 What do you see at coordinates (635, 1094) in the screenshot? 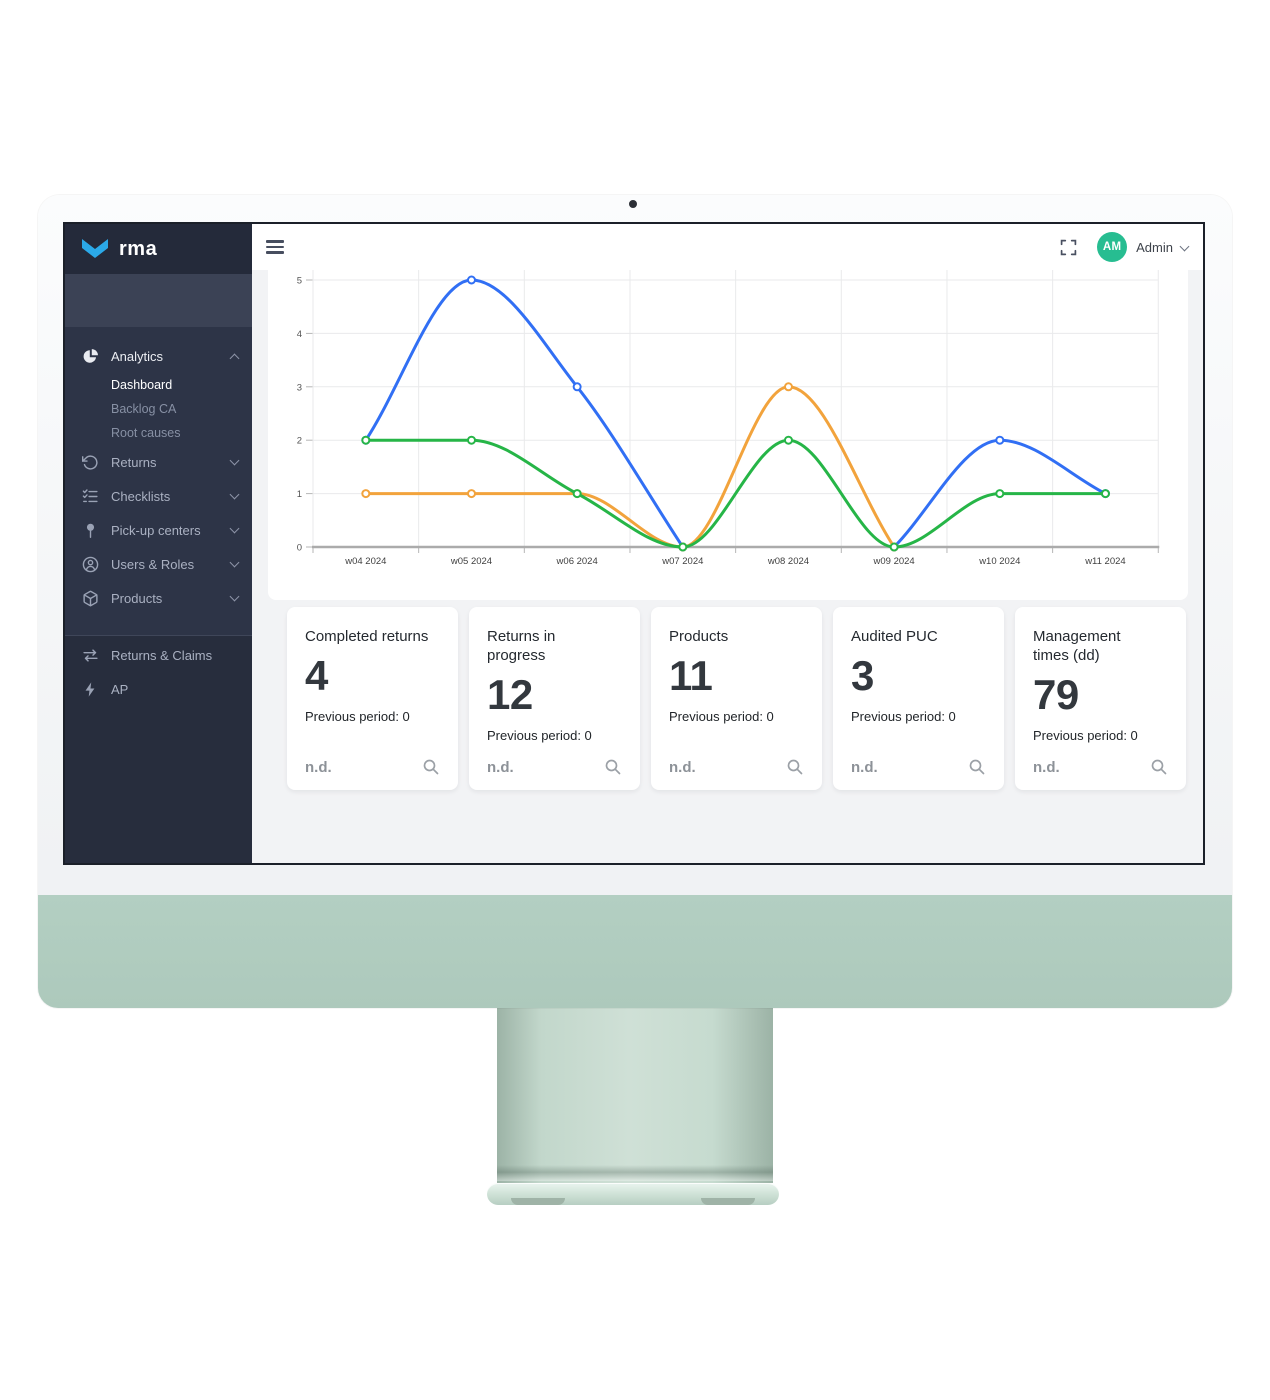
I see `monitor-stand-neck` at bounding box center [635, 1094].